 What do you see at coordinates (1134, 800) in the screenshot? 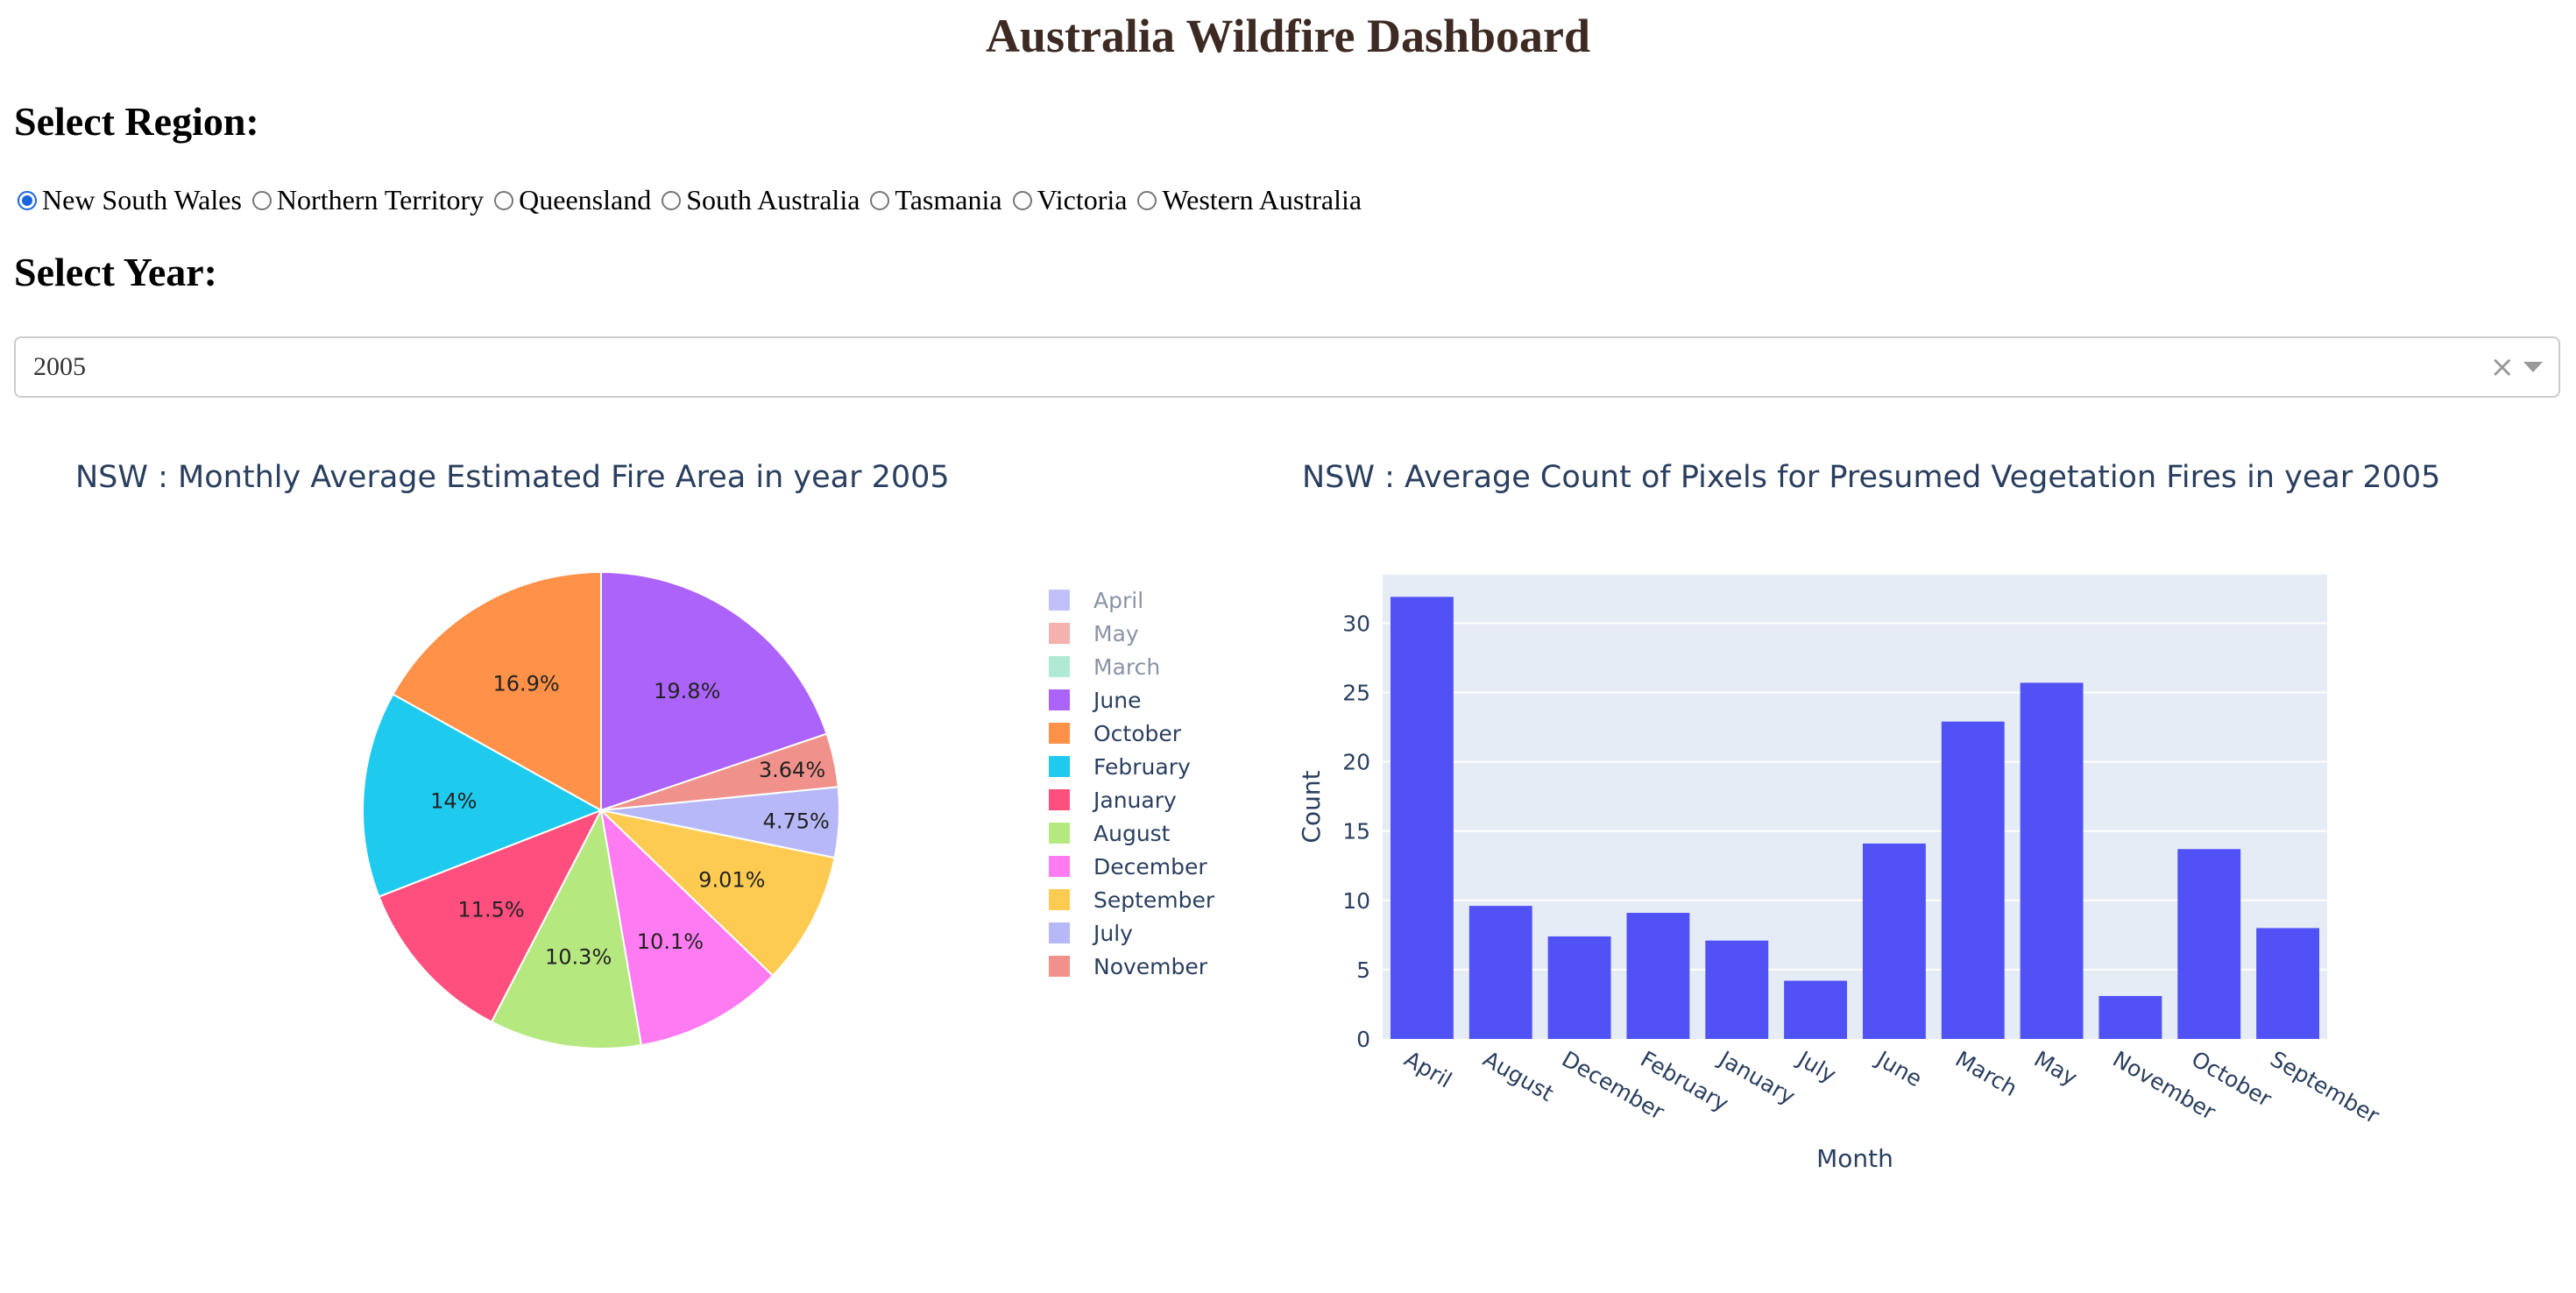
I see `legend-label: January` at bounding box center [1134, 800].